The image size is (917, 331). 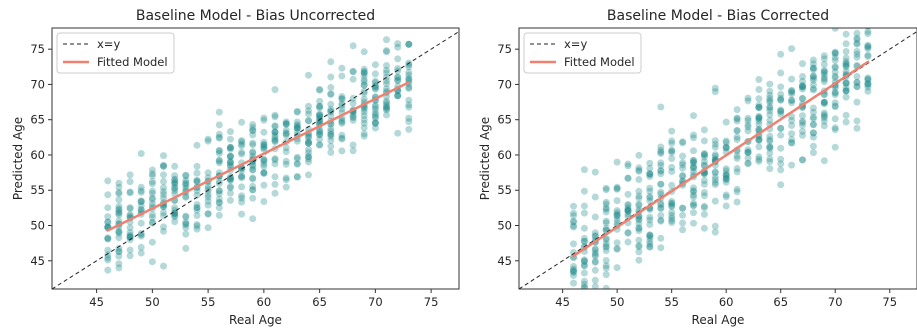 What do you see at coordinates (582, 53) in the screenshot?
I see `legend: x=y Fitted Model` at bounding box center [582, 53].